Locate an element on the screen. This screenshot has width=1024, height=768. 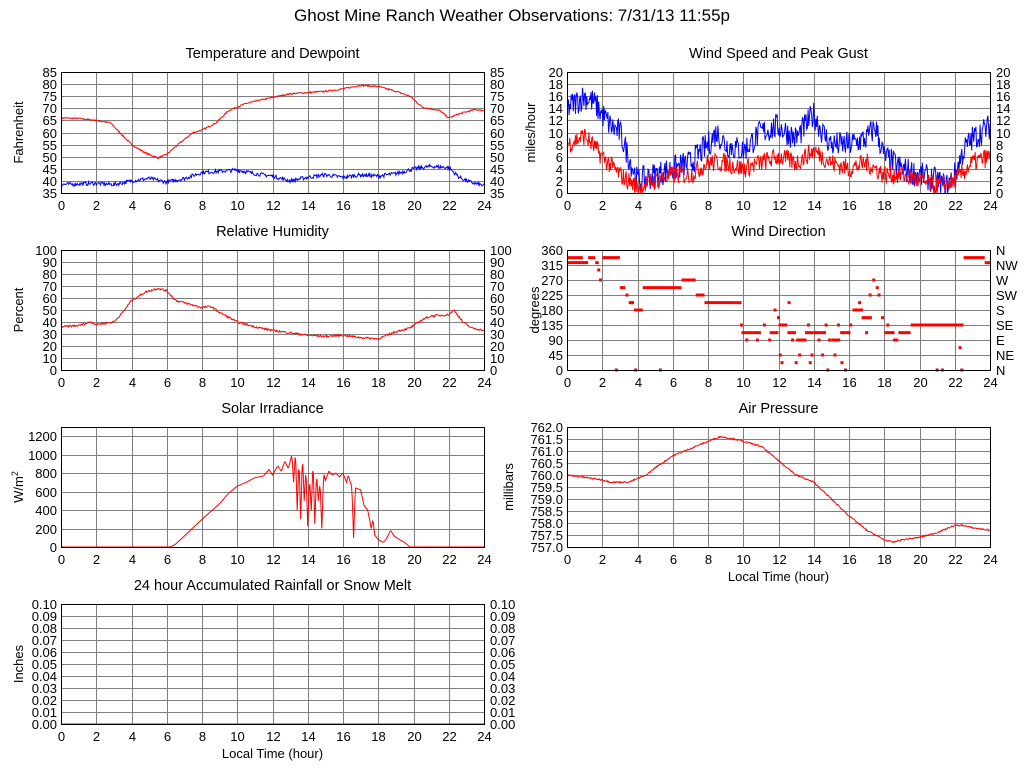
y-tick-label: 4 is located at coordinates (559, 169).